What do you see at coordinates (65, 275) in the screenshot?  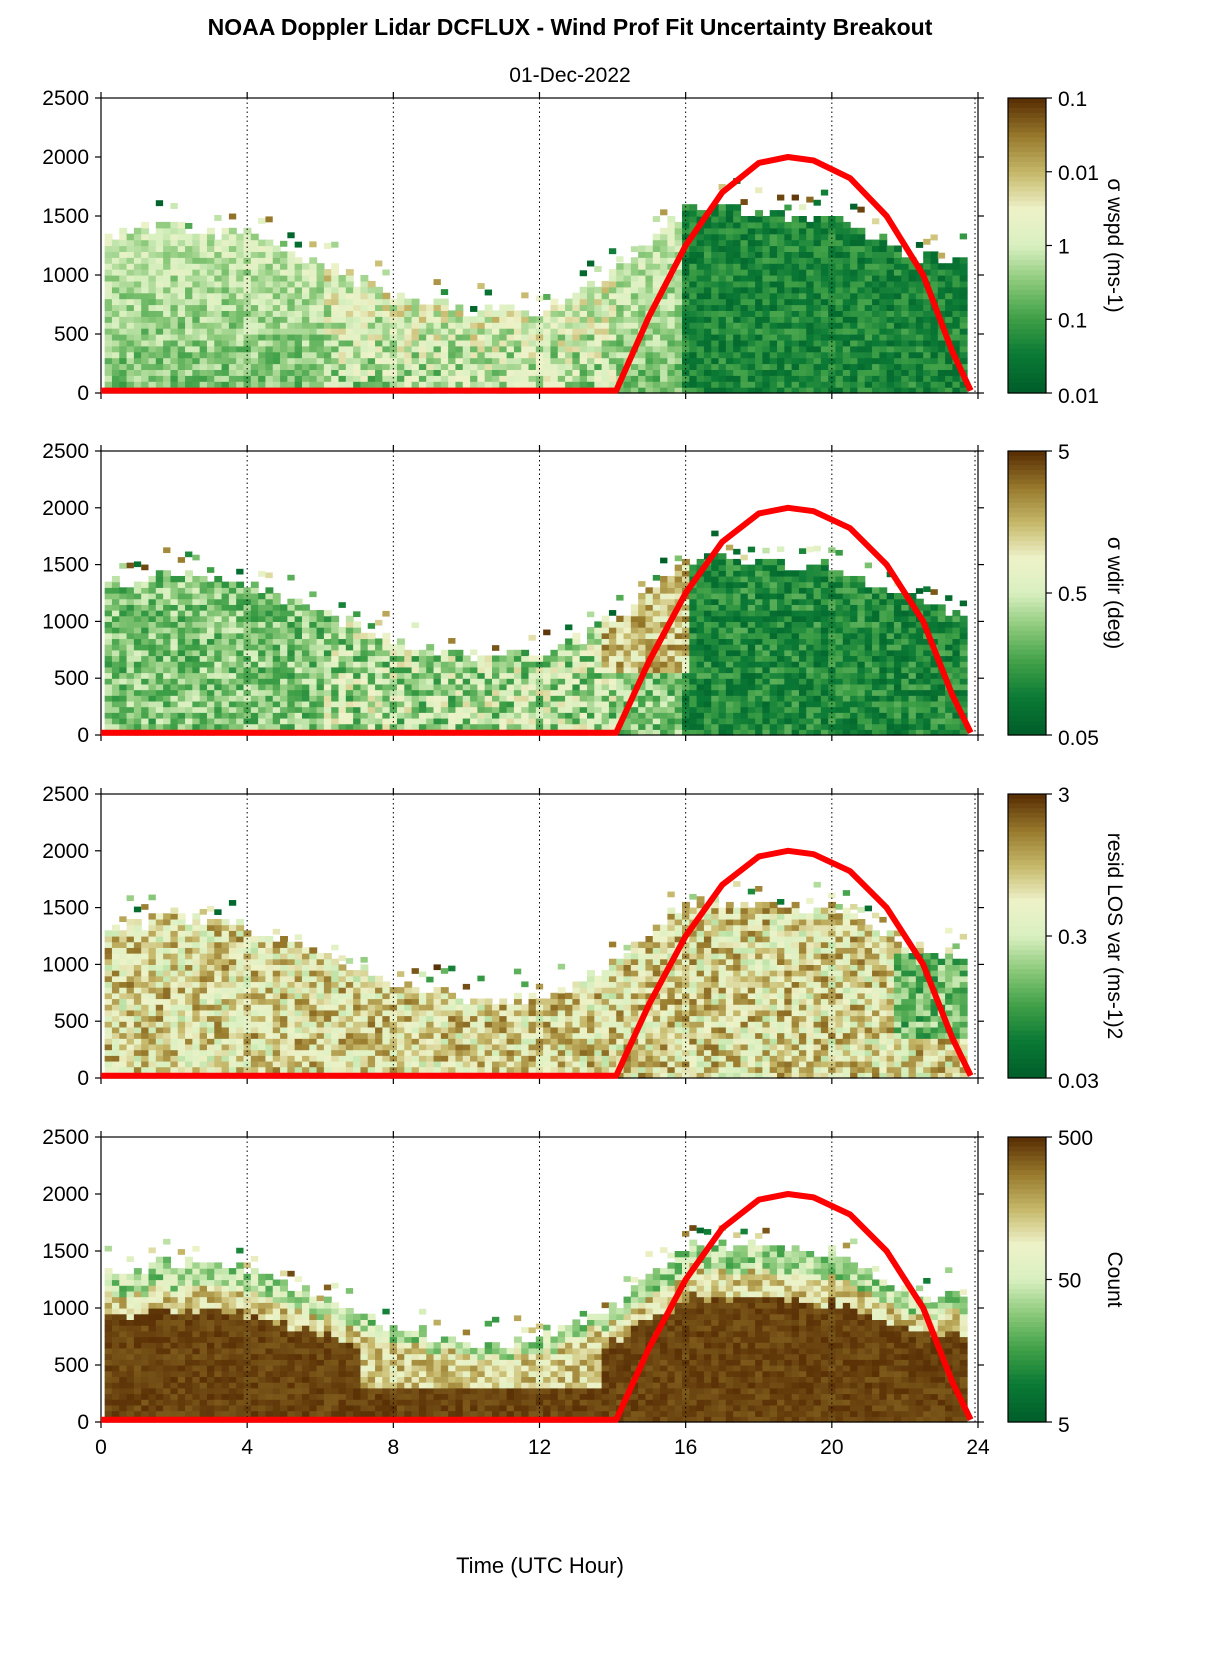 I see `y-tick-label: 1000` at bounding box center [65, 275].